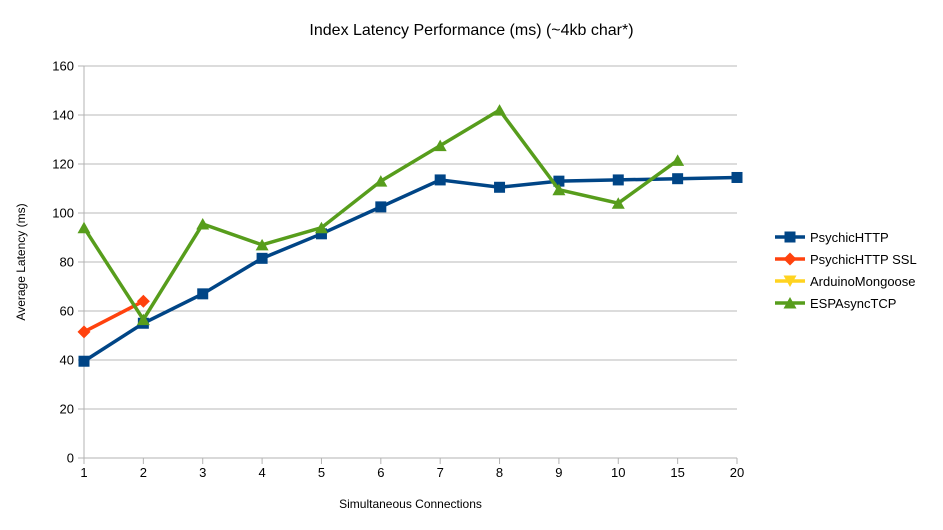 The width and height of the screenshot is (943, 530). Describe the element at coordinates (849, 237) in the screenshot. I see `legend-item-label: PsychicHTTP` at that location.